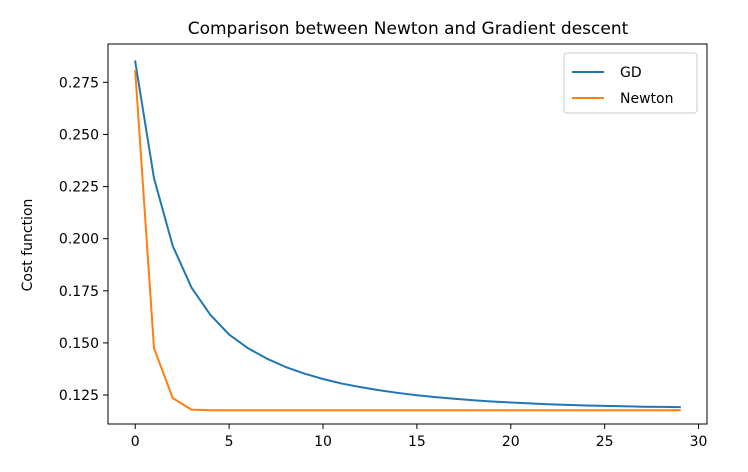 The image size is (748, 472). I want to click on legend-label-newton: Newton, so click(646, 99).